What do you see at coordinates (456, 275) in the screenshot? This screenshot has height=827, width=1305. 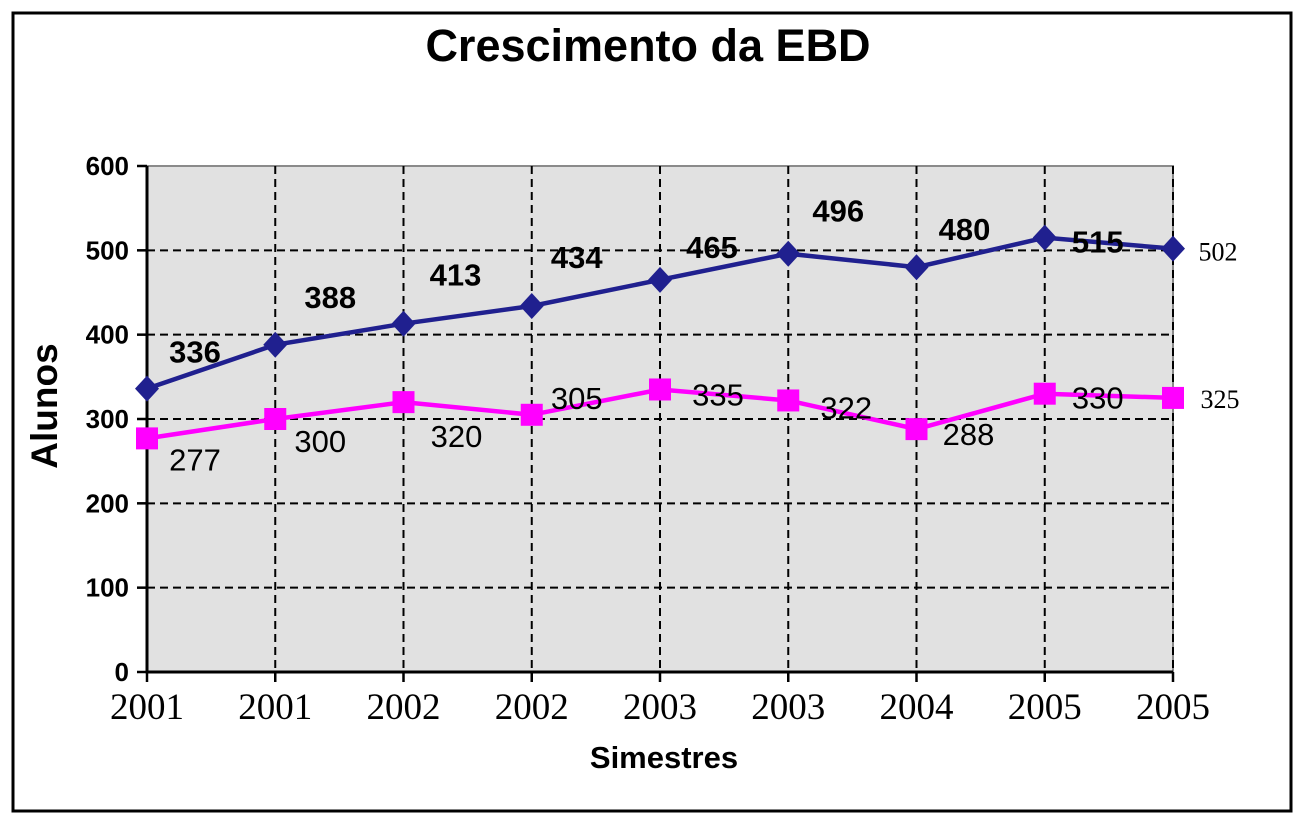 I see `data-label: 413` at bounding box center [456, 275].